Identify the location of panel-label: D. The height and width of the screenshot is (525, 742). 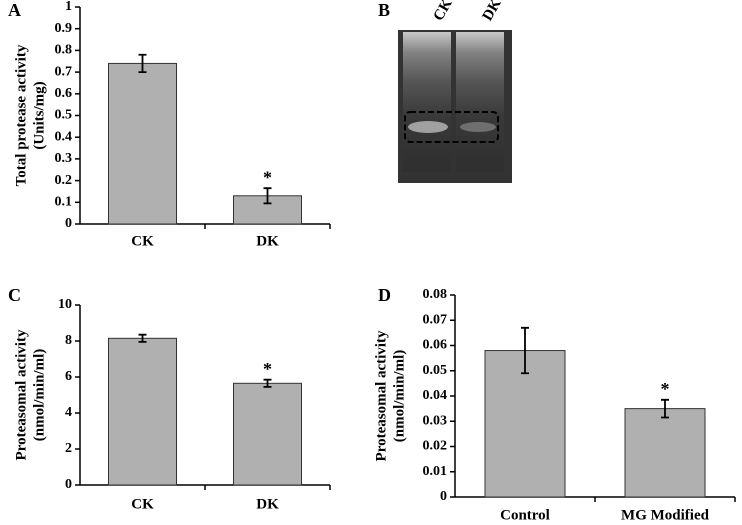
(384, 295).